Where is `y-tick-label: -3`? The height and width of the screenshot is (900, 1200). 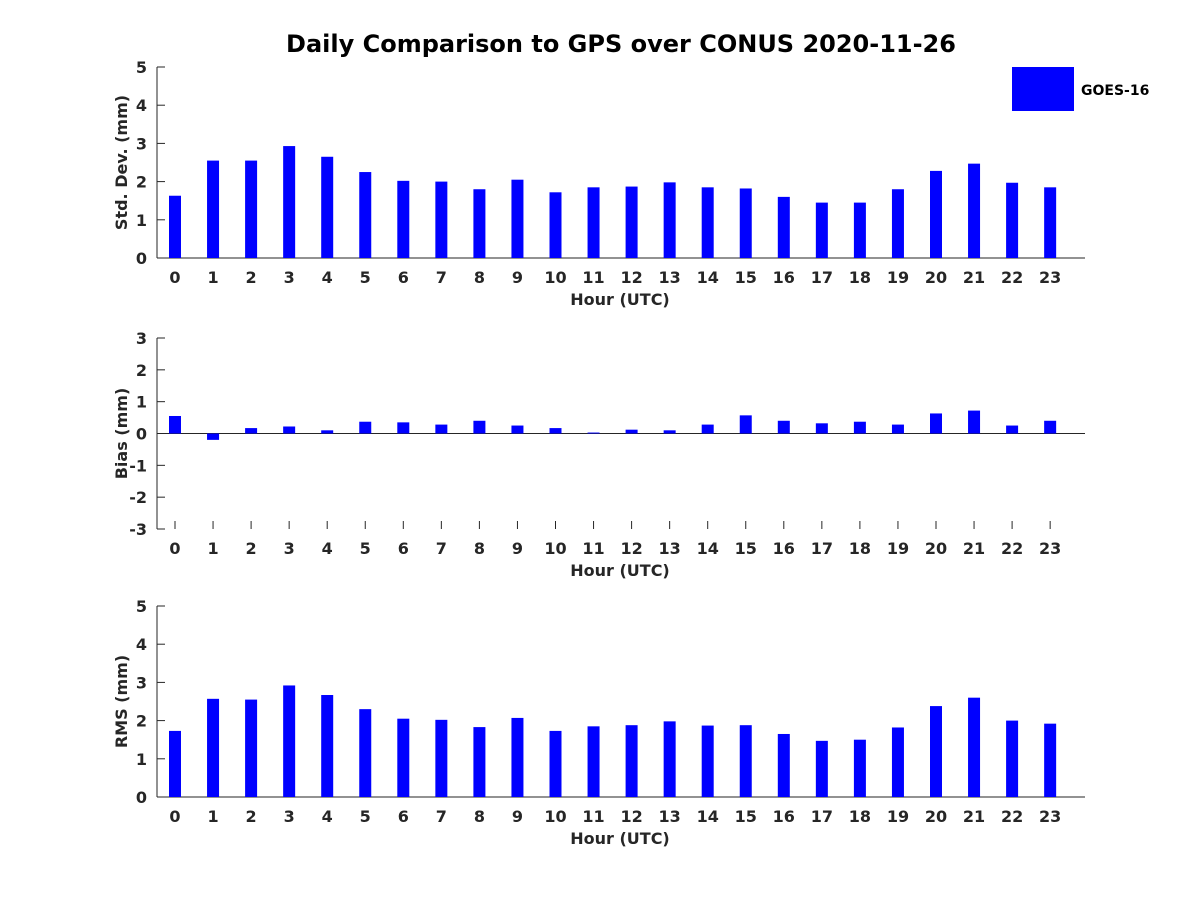
y-tick-label: -3 is located at coordinates (138, 529).